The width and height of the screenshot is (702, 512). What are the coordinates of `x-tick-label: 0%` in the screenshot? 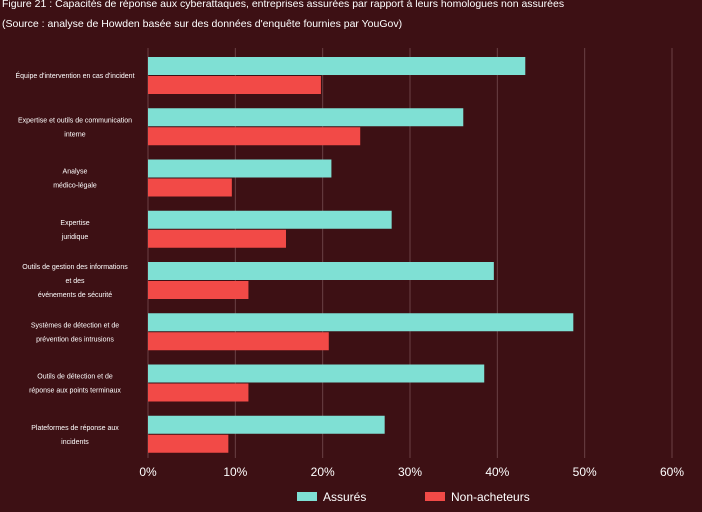 It's located at (148, 472).